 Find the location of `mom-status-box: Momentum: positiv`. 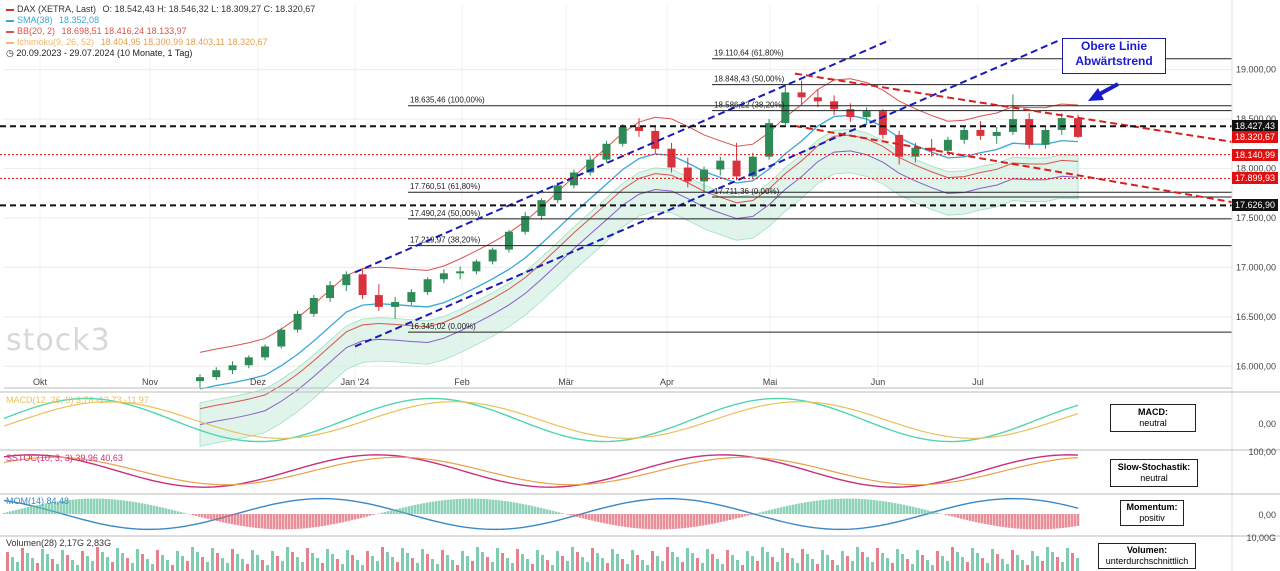

mom-status-box: Momentum: positiv is located at coordinates (1152, 513).